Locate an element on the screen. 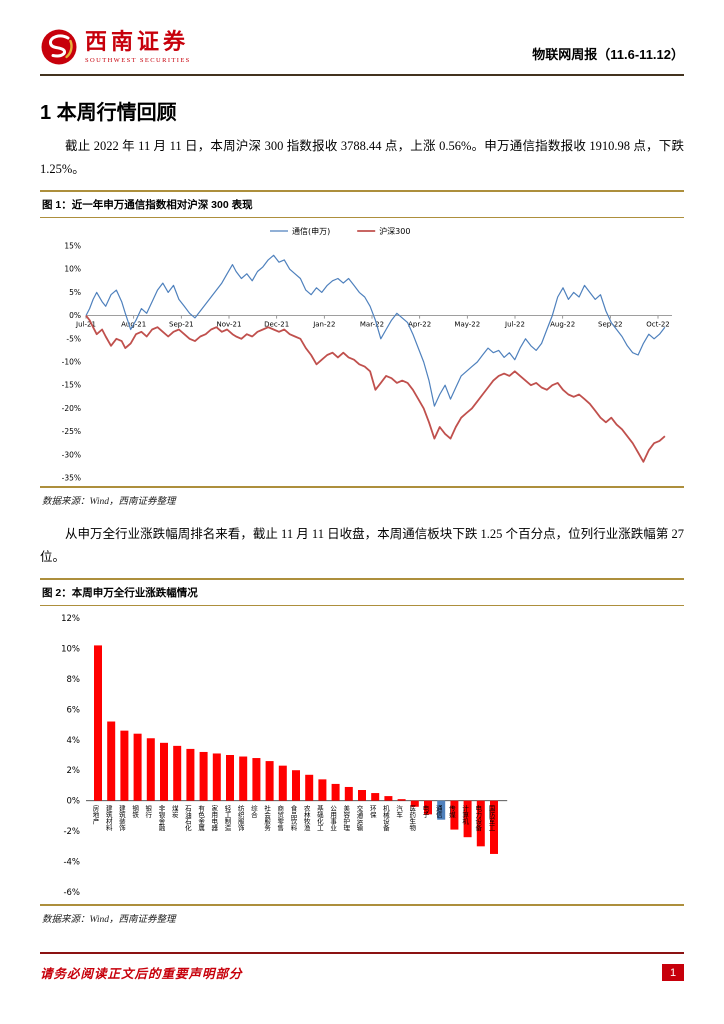 The image size is (724, 1024). svg-text: 煤炭 is located at coordinates (174, 811).